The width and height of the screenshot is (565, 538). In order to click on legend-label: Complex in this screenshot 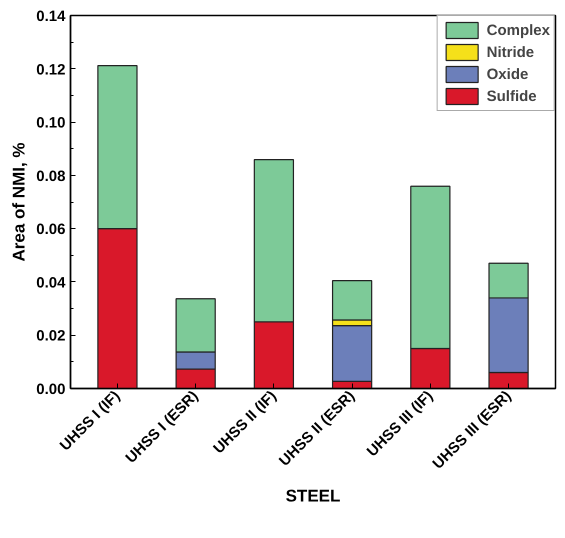, I will do `click(518, 30)`.